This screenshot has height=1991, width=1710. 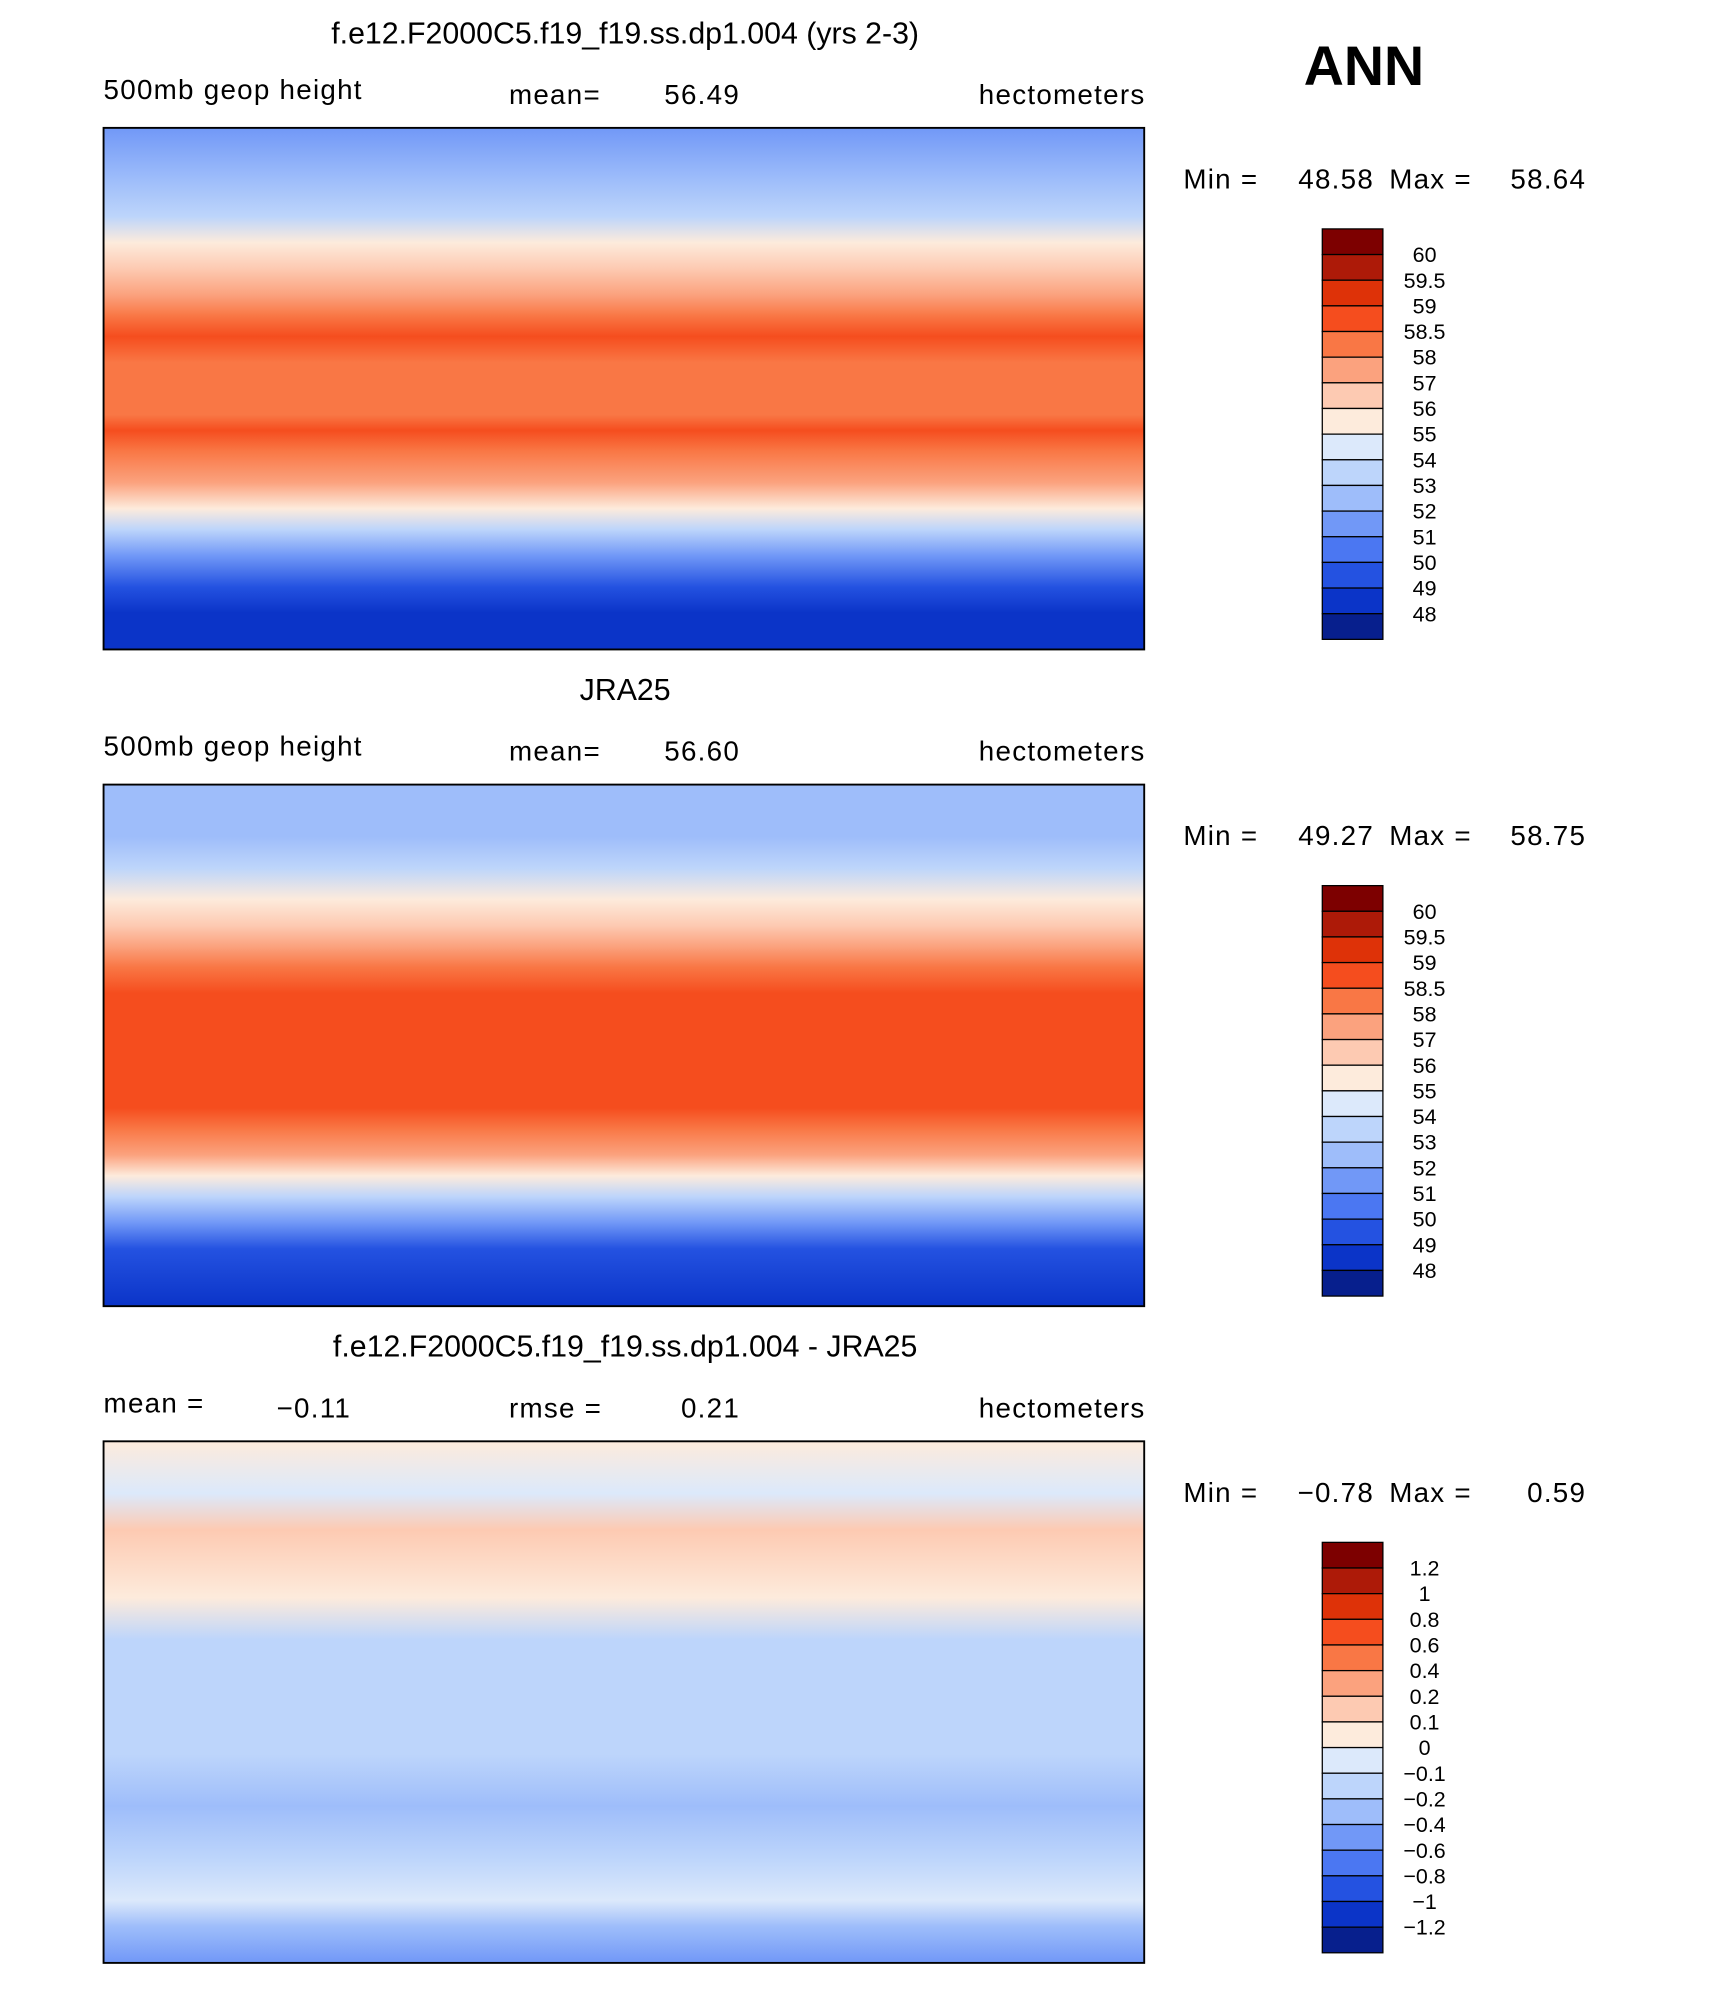 What do you see at coordinates (1424, 1876) in the screenshot?
I see `colorbar-label: −0.8` at bounding box center [1424, 1876].